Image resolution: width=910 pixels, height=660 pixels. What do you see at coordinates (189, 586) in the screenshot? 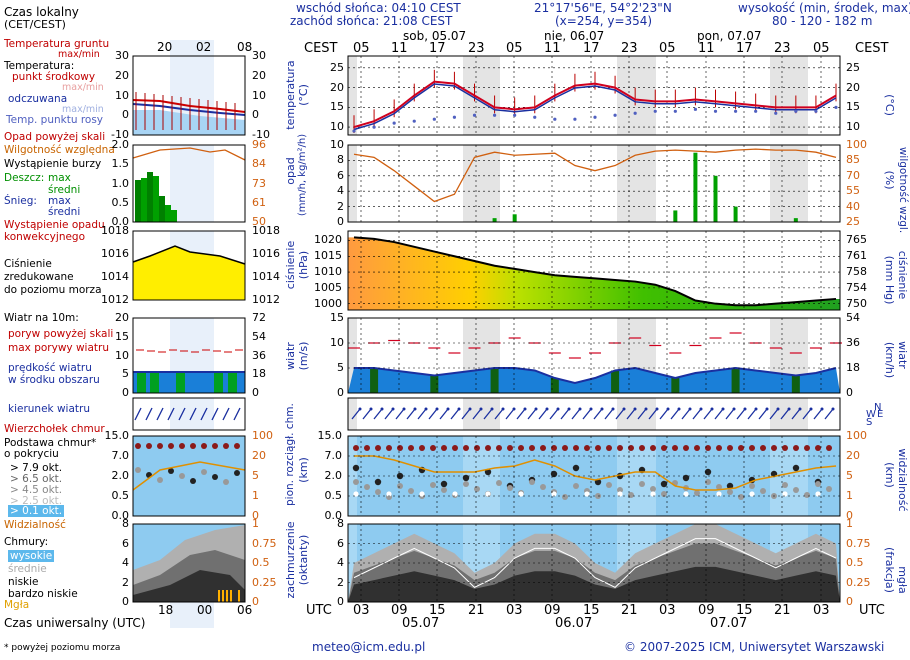
I see `mini-cov-vlow` at bounding box center [189, 586].